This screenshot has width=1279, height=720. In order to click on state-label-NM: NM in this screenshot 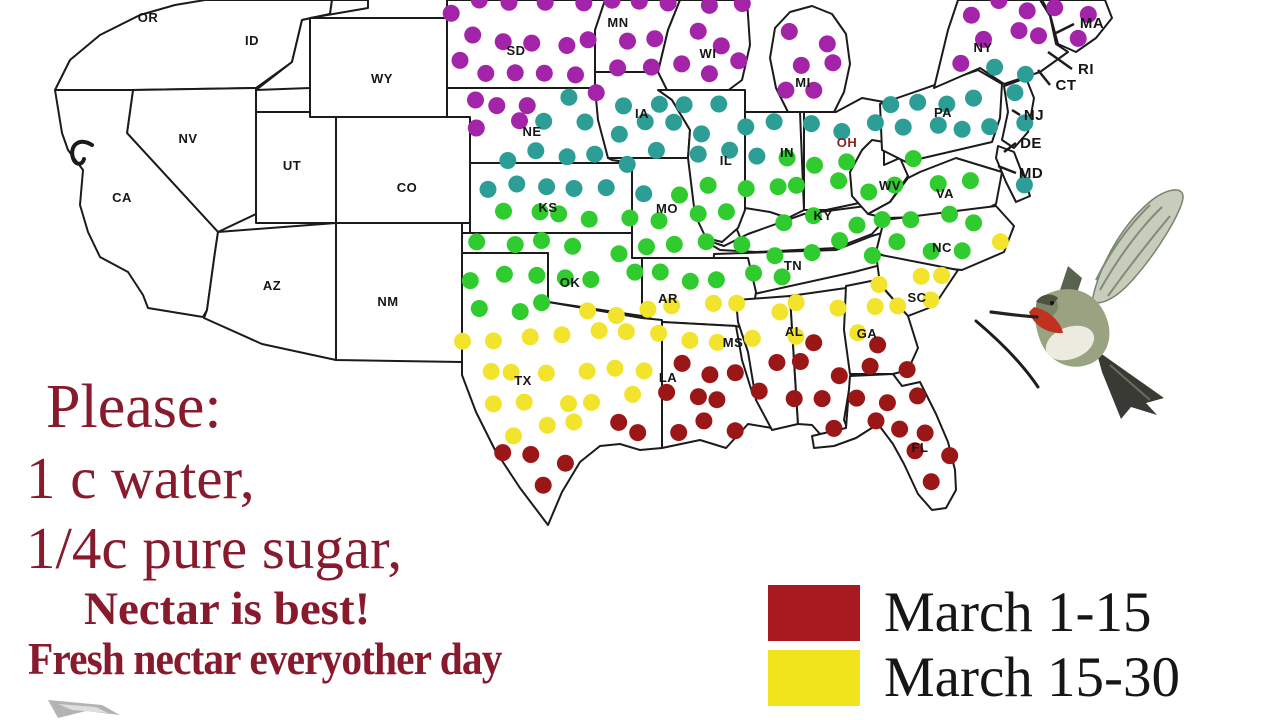, I will do `click(387, 301)`.